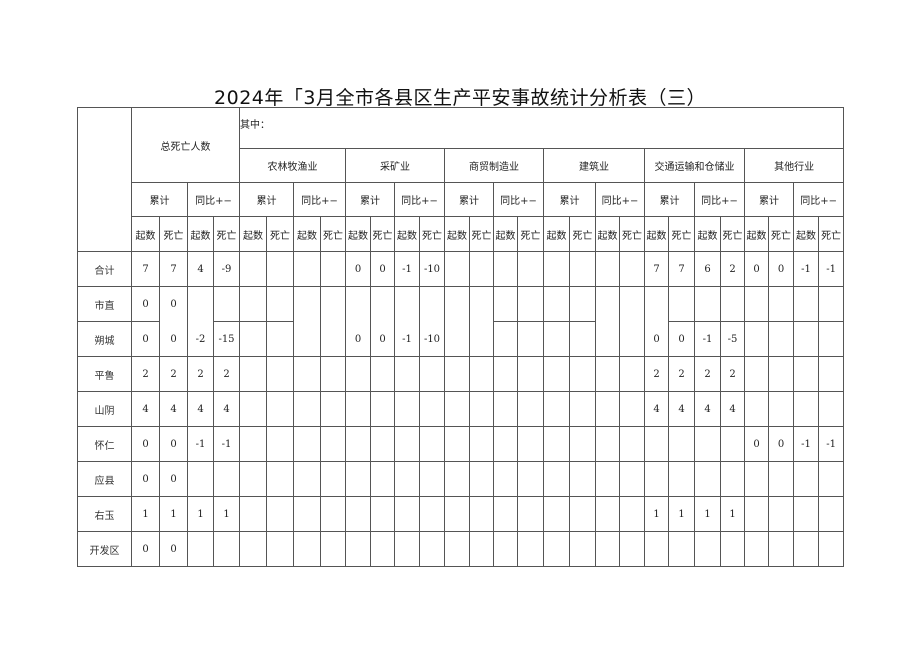  I want to click on row-label: 市直, so click(104, 304).